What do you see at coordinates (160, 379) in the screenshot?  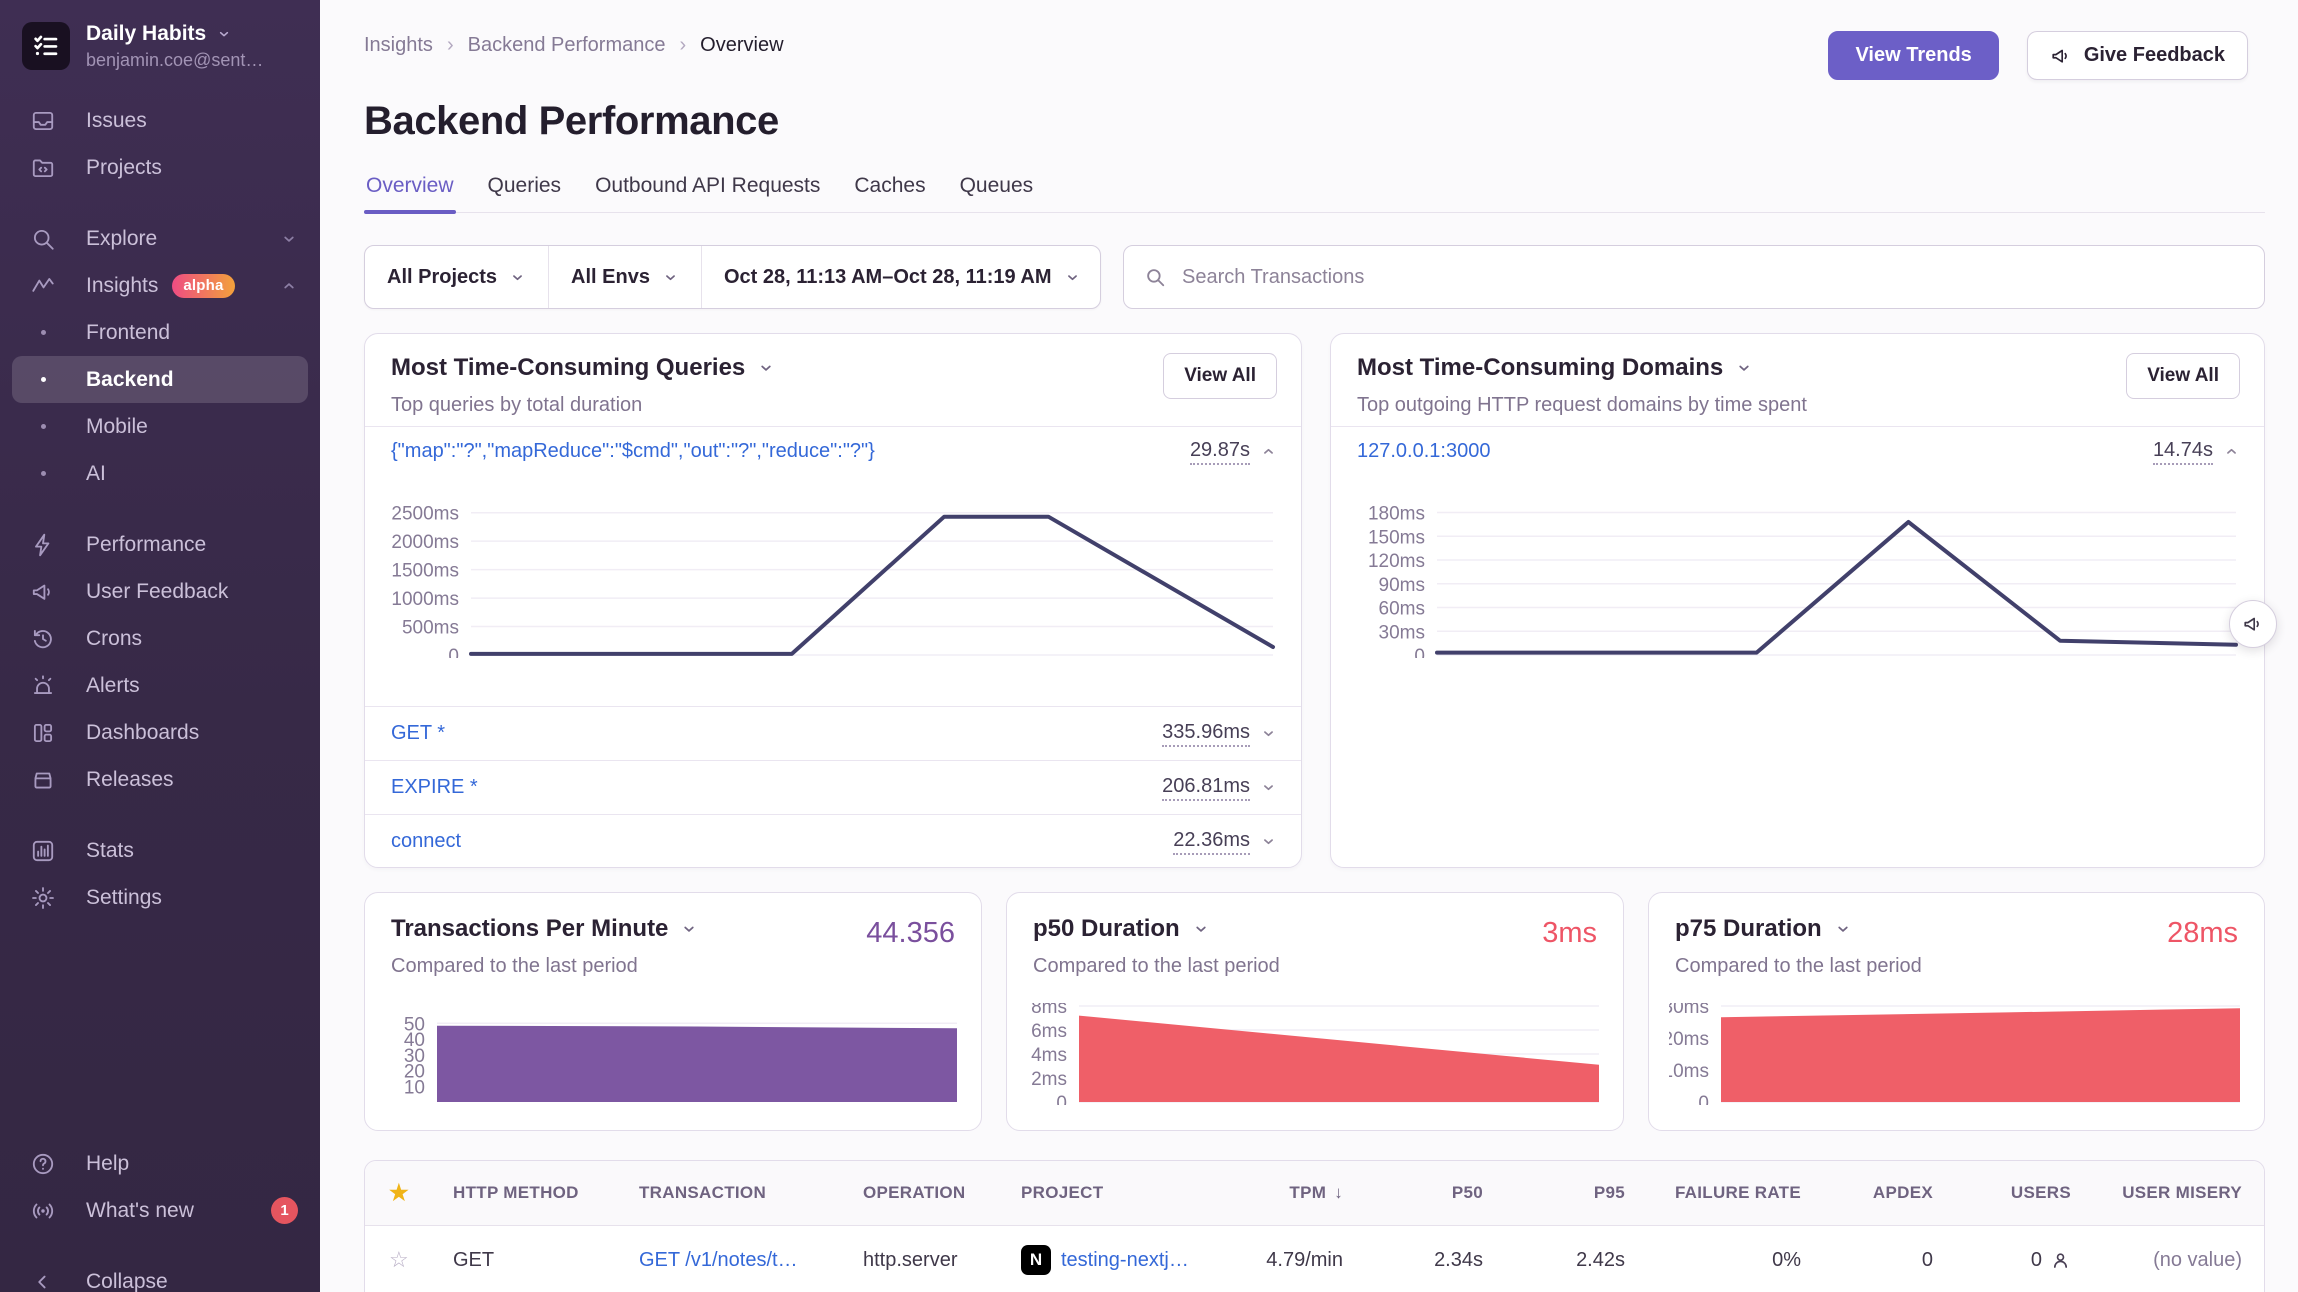 I see `sidebar-item-backend: Backend` at bounding box center [160, 379].